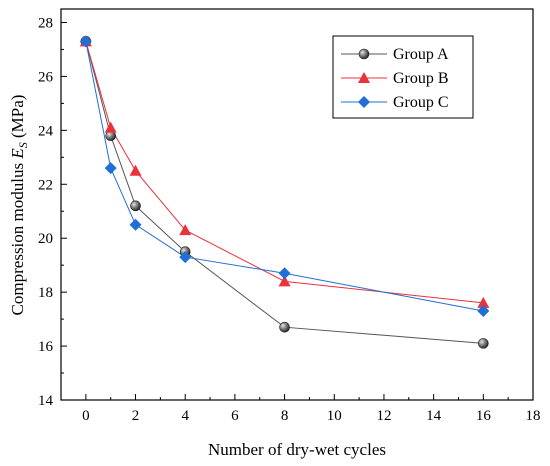 Image resolution: width=550 pixels, height=466 pixels. I want to click on y-axis-label: Compression modulus ES (MPa), so click(19, 205).